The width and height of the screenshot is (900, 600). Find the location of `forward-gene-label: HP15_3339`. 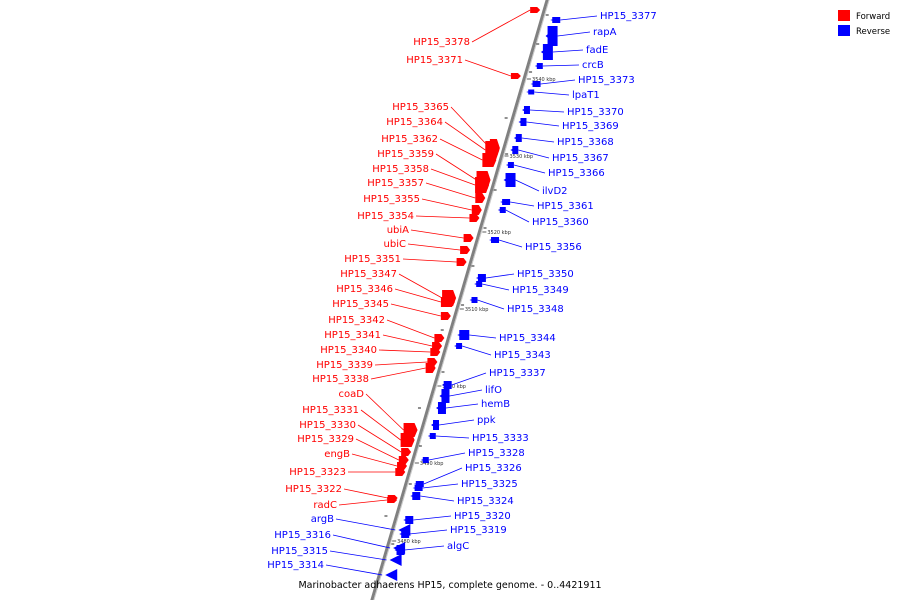

forward-gene-label: HP15_3339 is located at coordinates (344, 365).